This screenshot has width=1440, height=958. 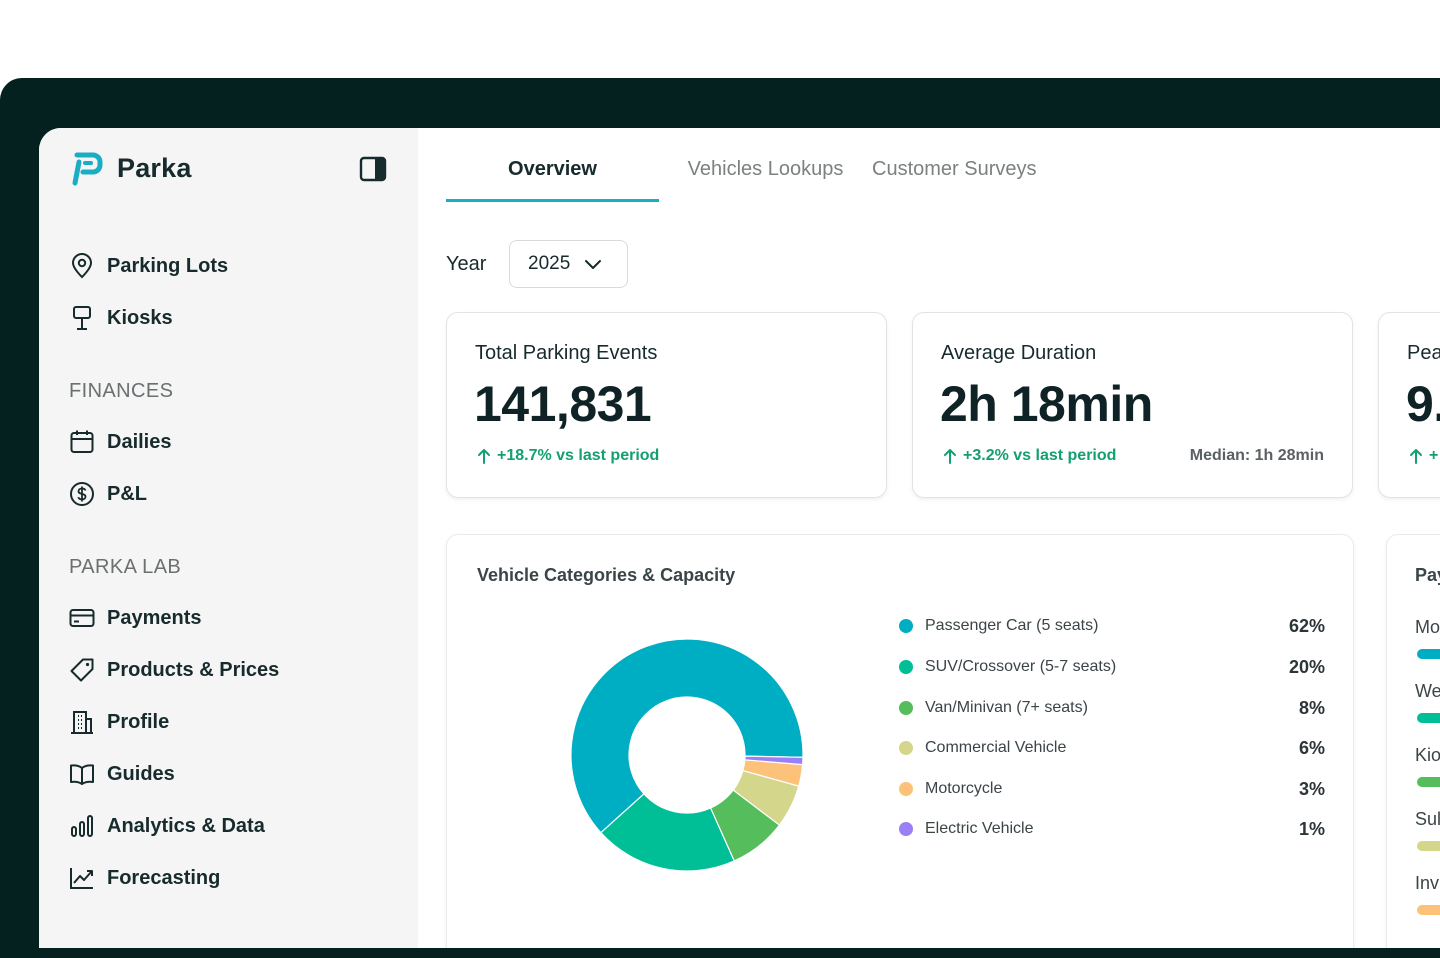 What do you see at coordinates (552, 169) in the screenshot?
I see `tab-overview: Overview` at bounding box center [552, 169].